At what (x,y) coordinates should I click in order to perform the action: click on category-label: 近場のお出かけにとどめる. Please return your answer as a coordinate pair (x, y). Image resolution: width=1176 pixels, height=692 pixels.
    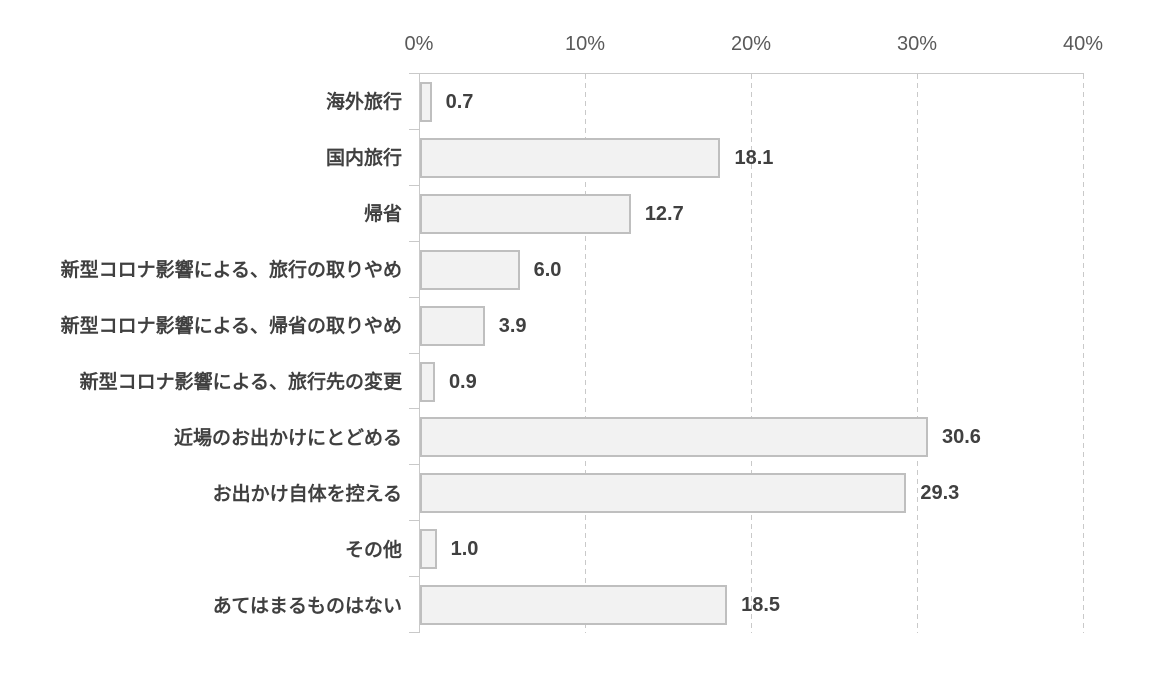
    Looking at the image, I should click on (287, 438).